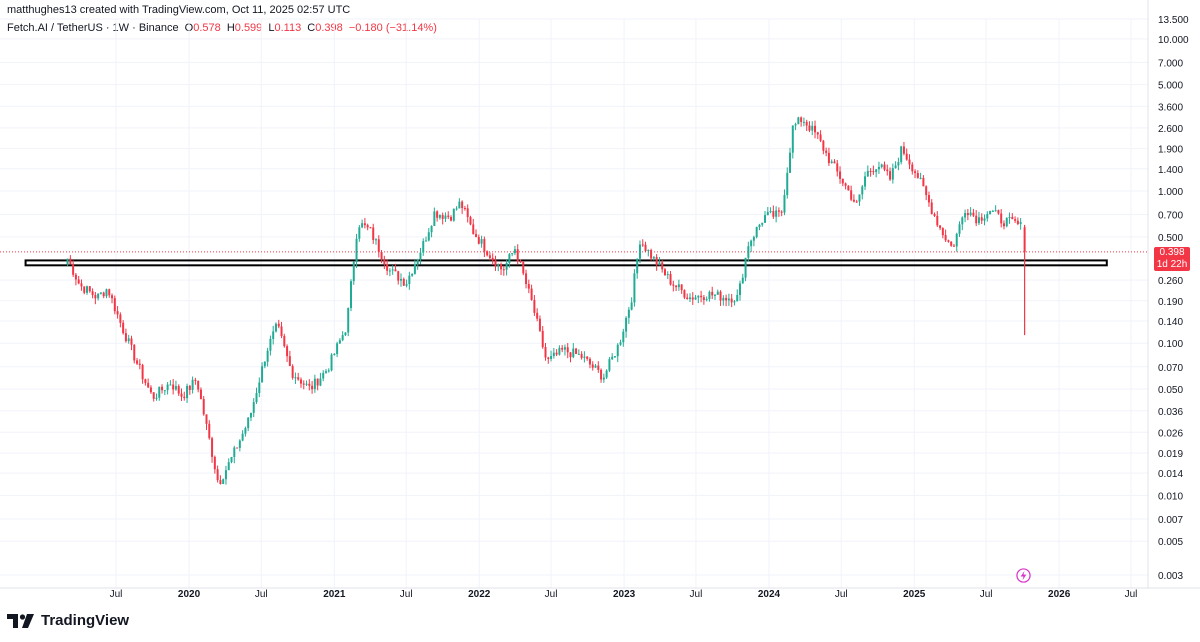 This screenshot has width=1200, height=642. What do you see at coordinates (1023, 575) in the screenshot?
I see `flash-icon` at bounding box center [1023, 575].